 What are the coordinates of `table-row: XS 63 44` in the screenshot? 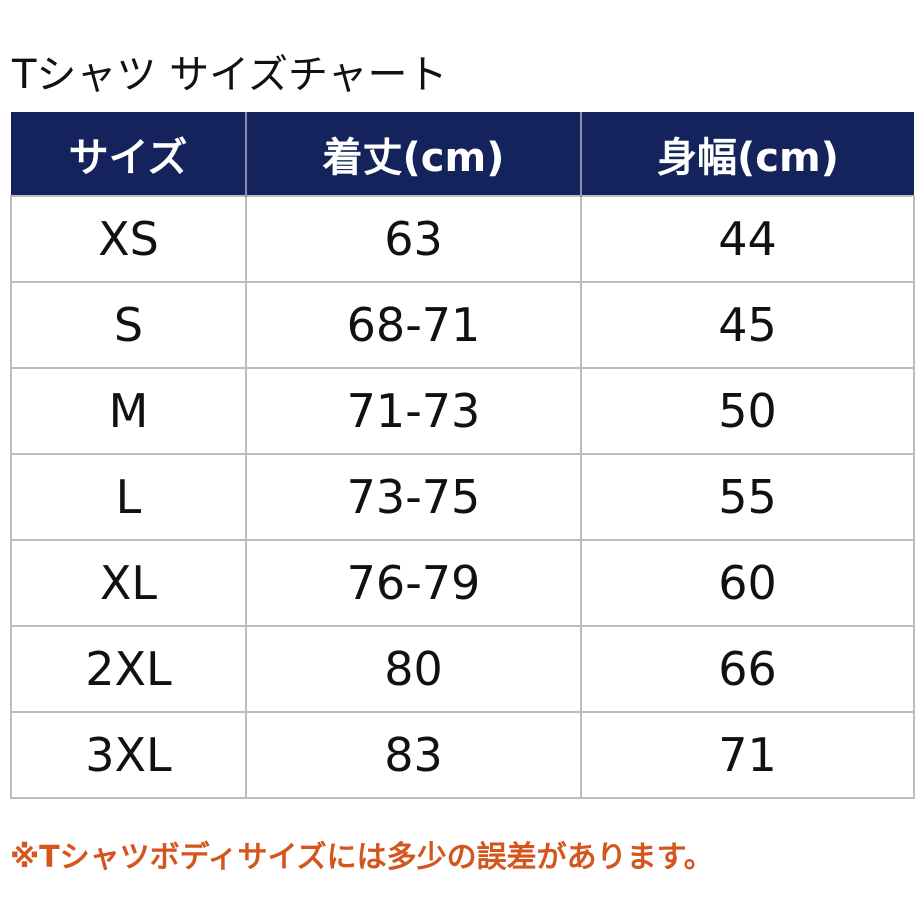 It's located at (462, 239).